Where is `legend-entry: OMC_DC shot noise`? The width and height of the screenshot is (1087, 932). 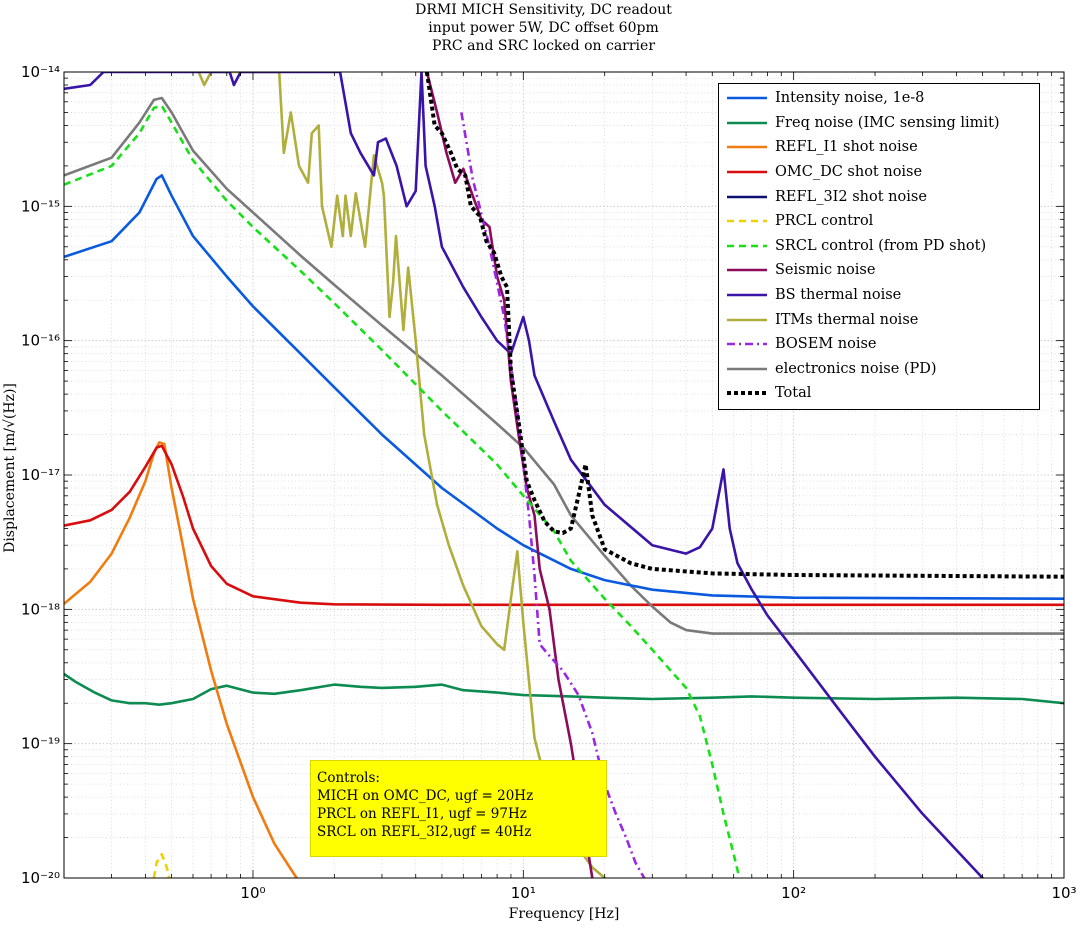
legend-entry: OMC_DC shot noise is located at coordinates (879, 172).